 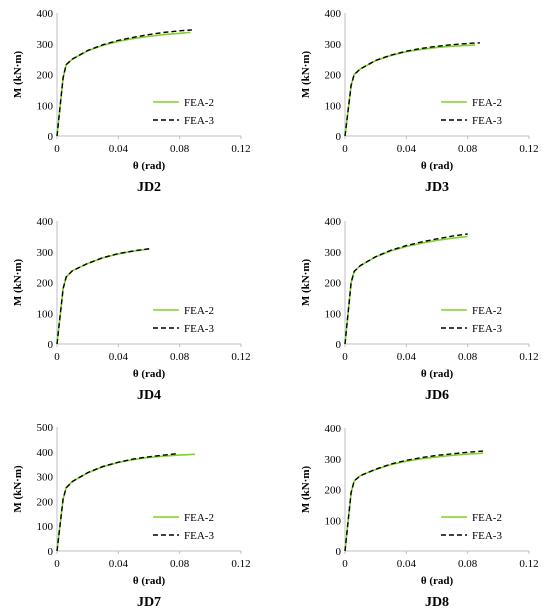 I want to click on panel-title: JD2, so click(x=149, y=187).